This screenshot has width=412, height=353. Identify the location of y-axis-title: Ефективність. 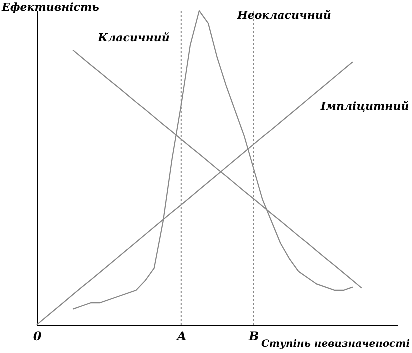
(50, 7).